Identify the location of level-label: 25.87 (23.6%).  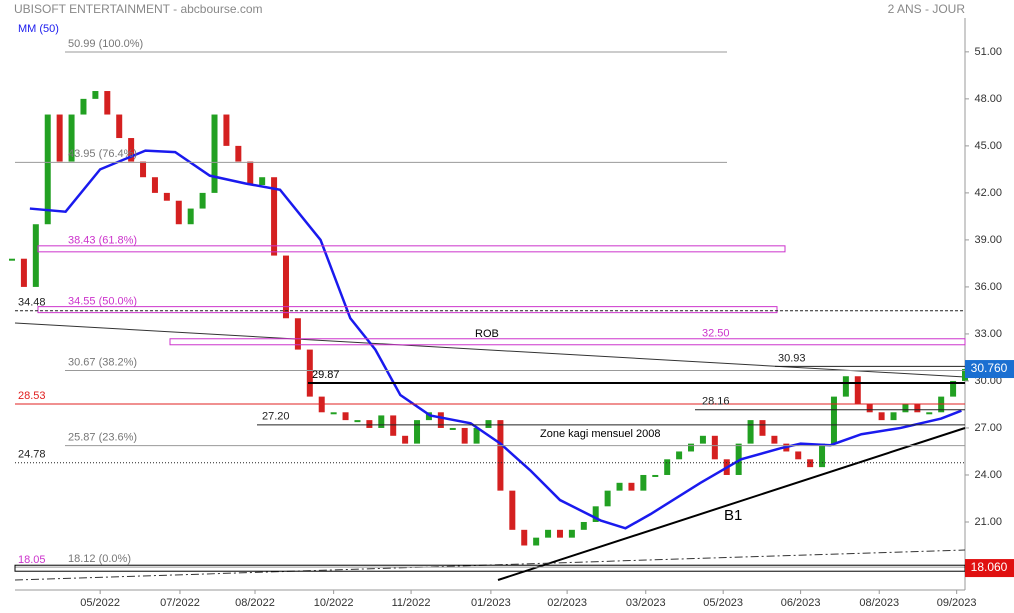
(102, 438).